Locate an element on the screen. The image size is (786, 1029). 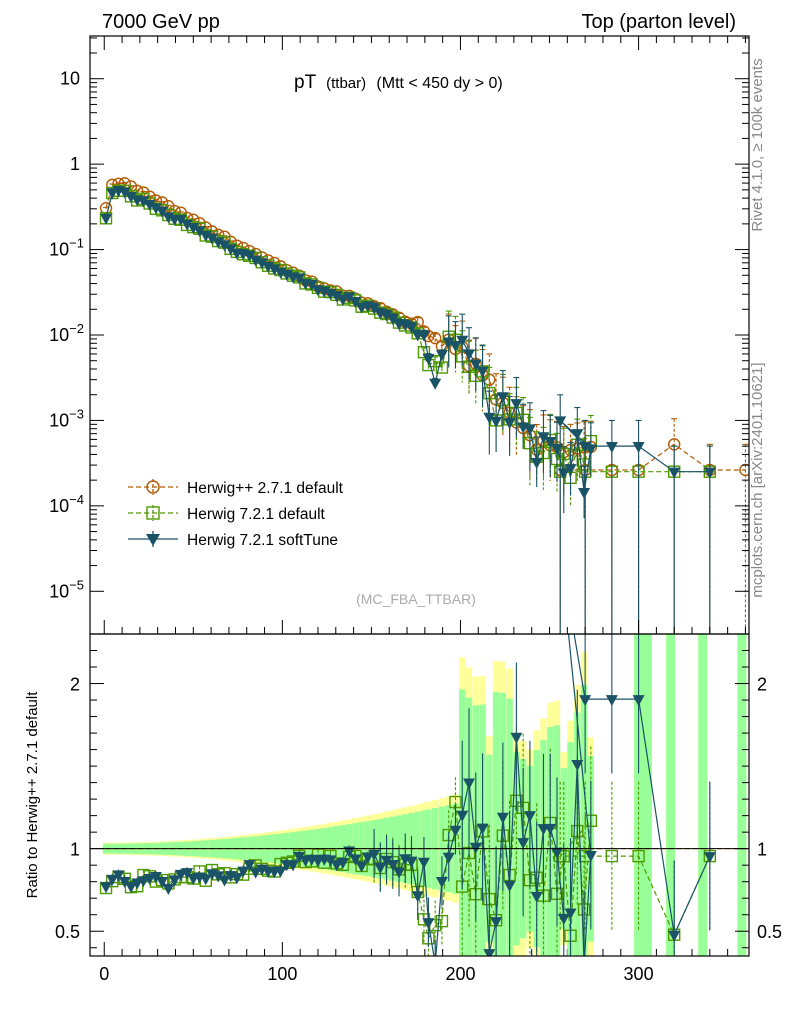
plot-title: pT (ttbar) (Mtt < 450 dy > 0) is located at coordinates (398, 82).